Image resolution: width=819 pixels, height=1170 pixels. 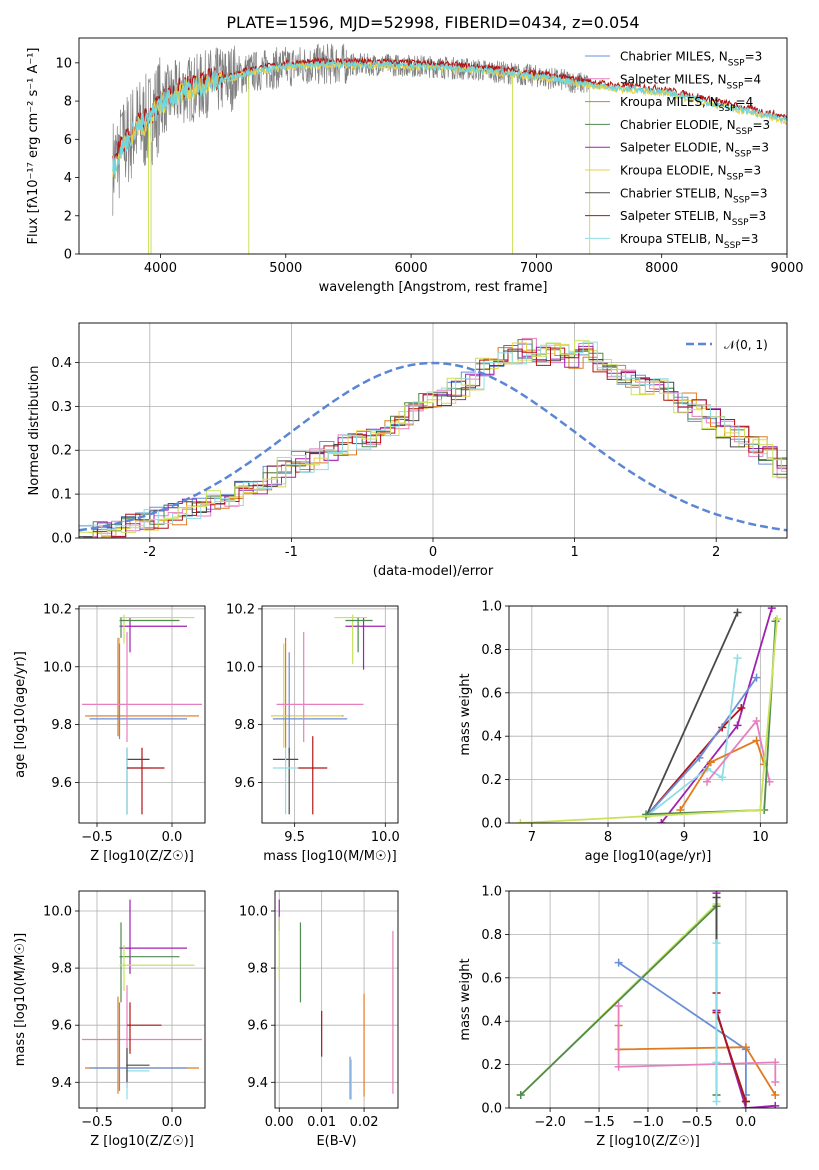 What do you see at coordinates (68, 102) in the screenshot?
I see `y-tick-label: 8` at bounding box center [68, 102].